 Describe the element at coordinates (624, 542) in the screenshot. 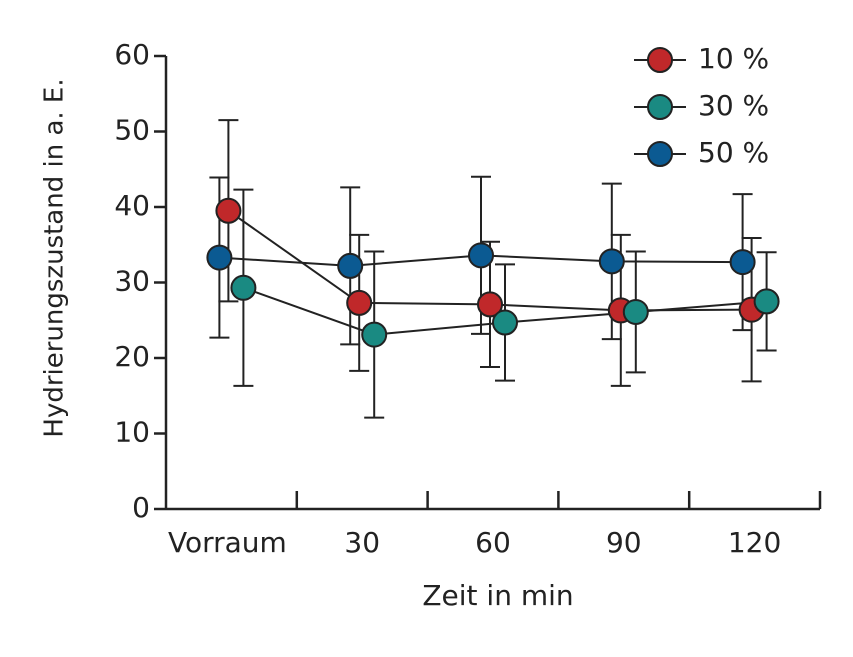

I see `x-tick-label: 90` at that location.